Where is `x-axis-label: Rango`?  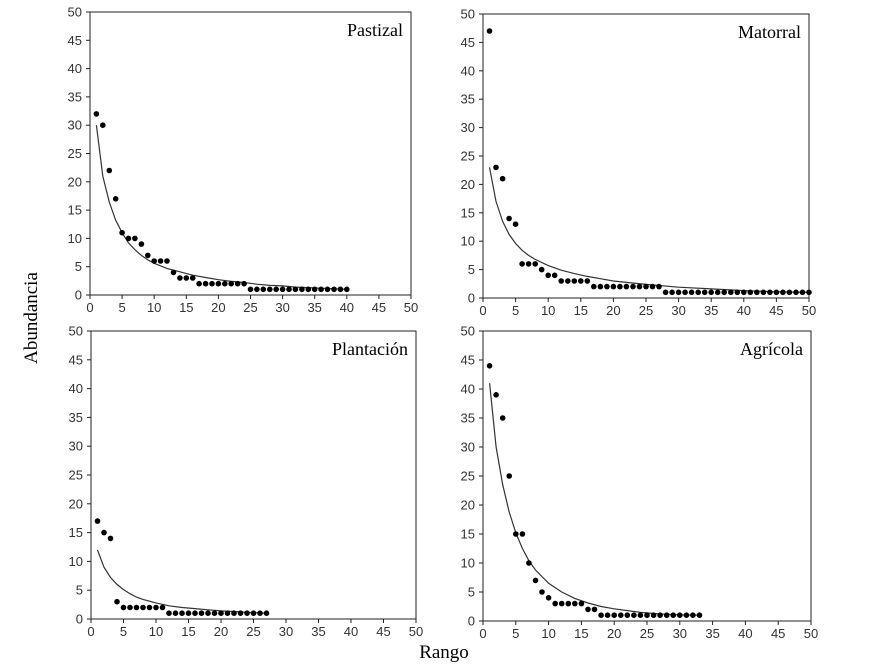
x-axis-label: Rango is located at coordinates (444, 652).